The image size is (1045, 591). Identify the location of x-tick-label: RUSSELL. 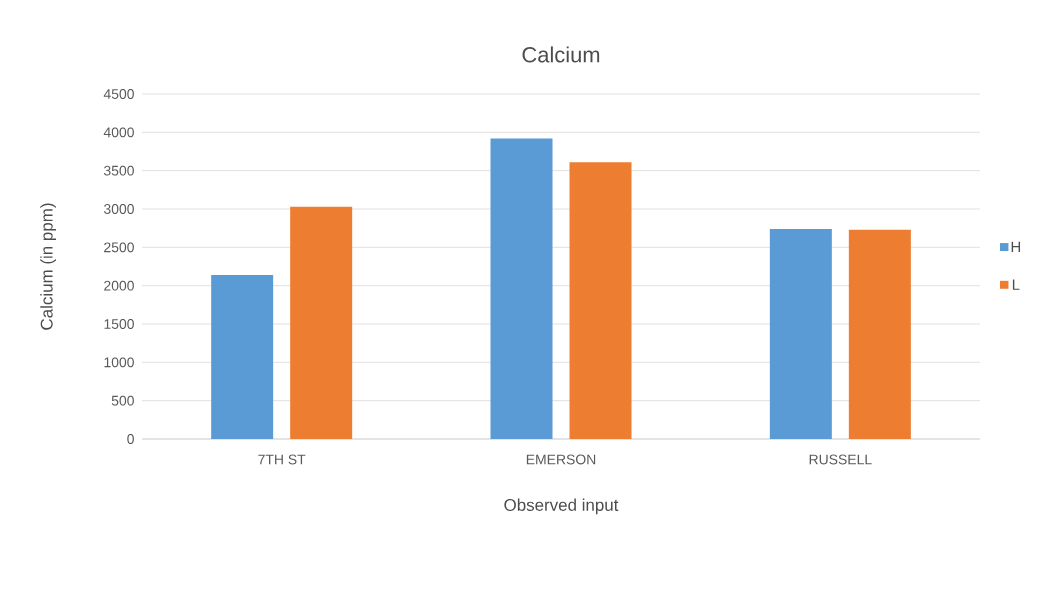
(840, 459).